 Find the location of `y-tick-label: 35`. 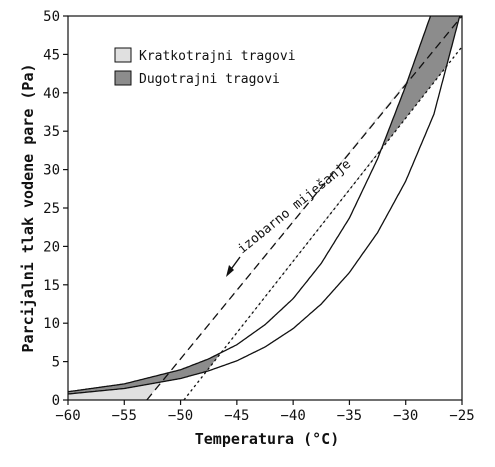

y-tick-label: 35 is located at coordinates (51, 132).